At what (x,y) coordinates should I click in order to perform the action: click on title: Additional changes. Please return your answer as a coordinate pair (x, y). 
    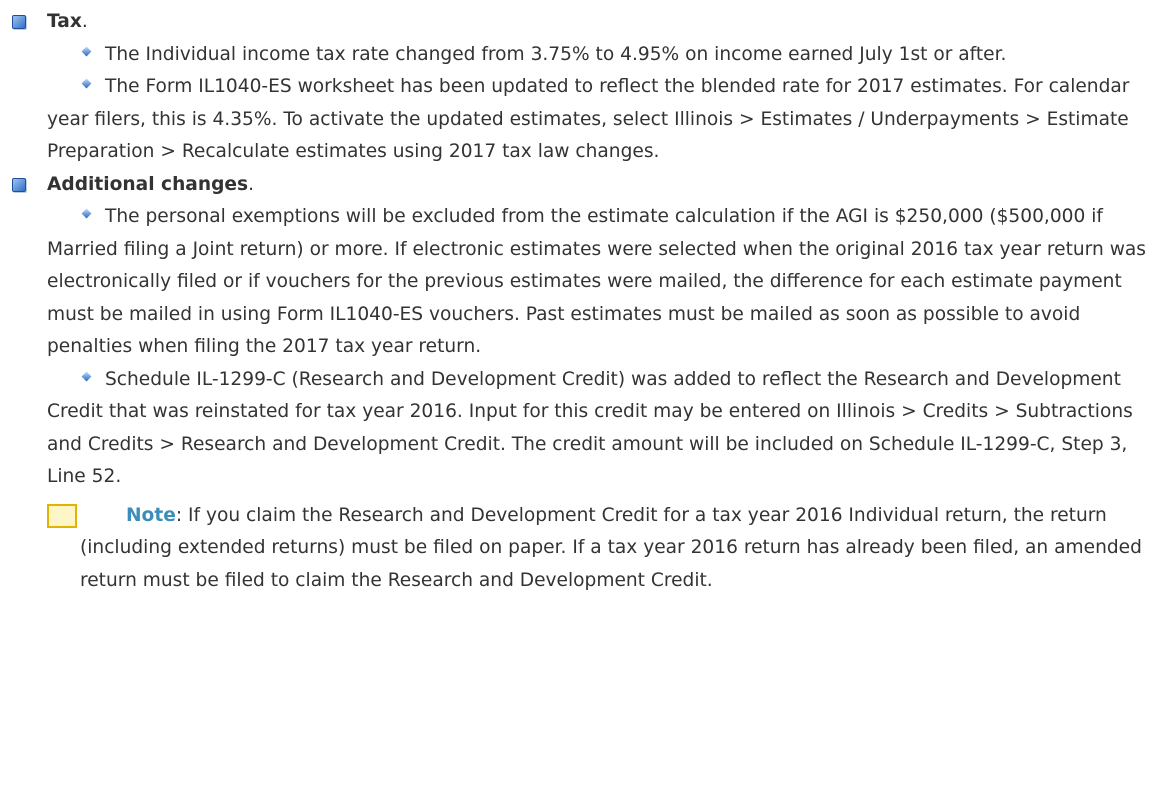
    Looking at the image, I should click on (148, 184).